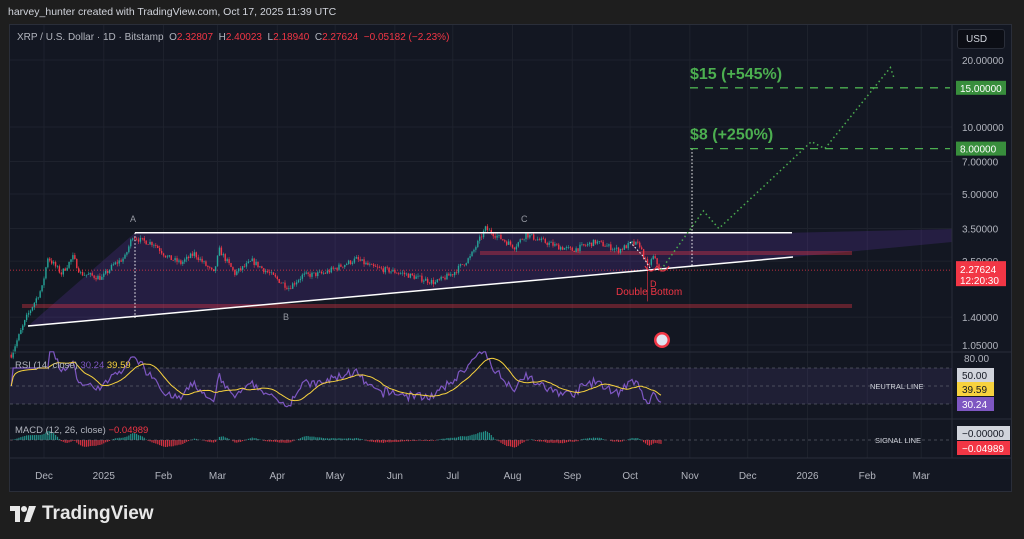 The width and height of the screenshot is (1024, 539). Describe the element at coordinates (218, 476) in the screenshot. I see `time-axis-label: Mar` at that location.